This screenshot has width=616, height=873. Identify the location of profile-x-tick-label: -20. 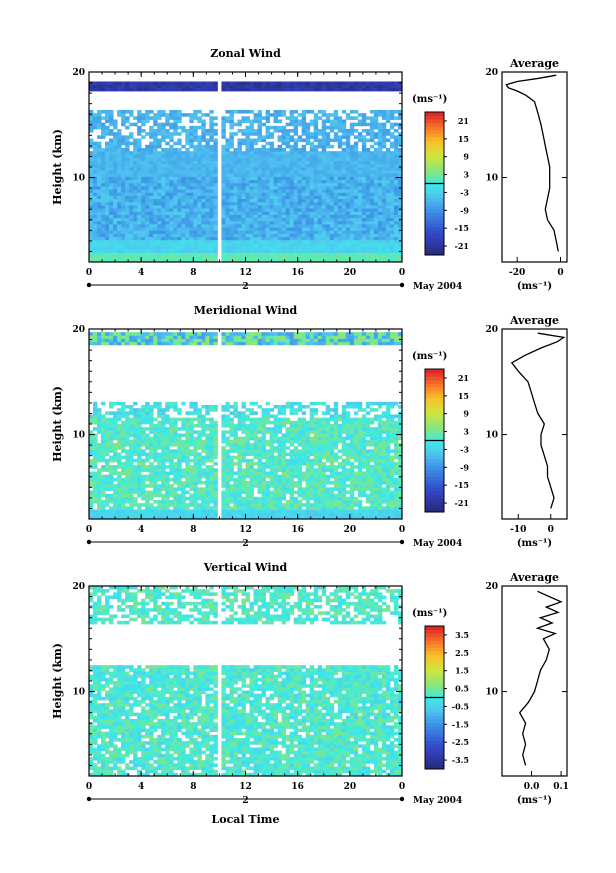
(517, 273).